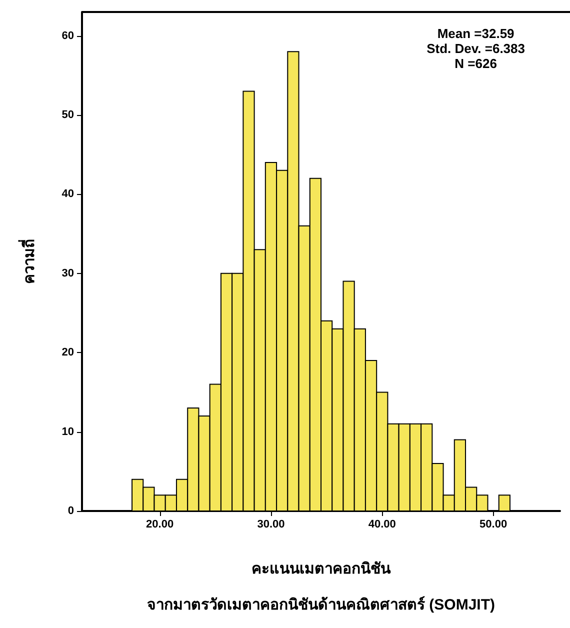 Image resolution: width=570 pixels, height=628 pixels. Describe the element at coordinates (321, 587) in the screenshot. I see `text: คะแนนเมตาคอกนิชัน จากมาตรวัดเมตาคอกนิชันด้านคณิตศาสตร์ (SOMJIT)` at that location.